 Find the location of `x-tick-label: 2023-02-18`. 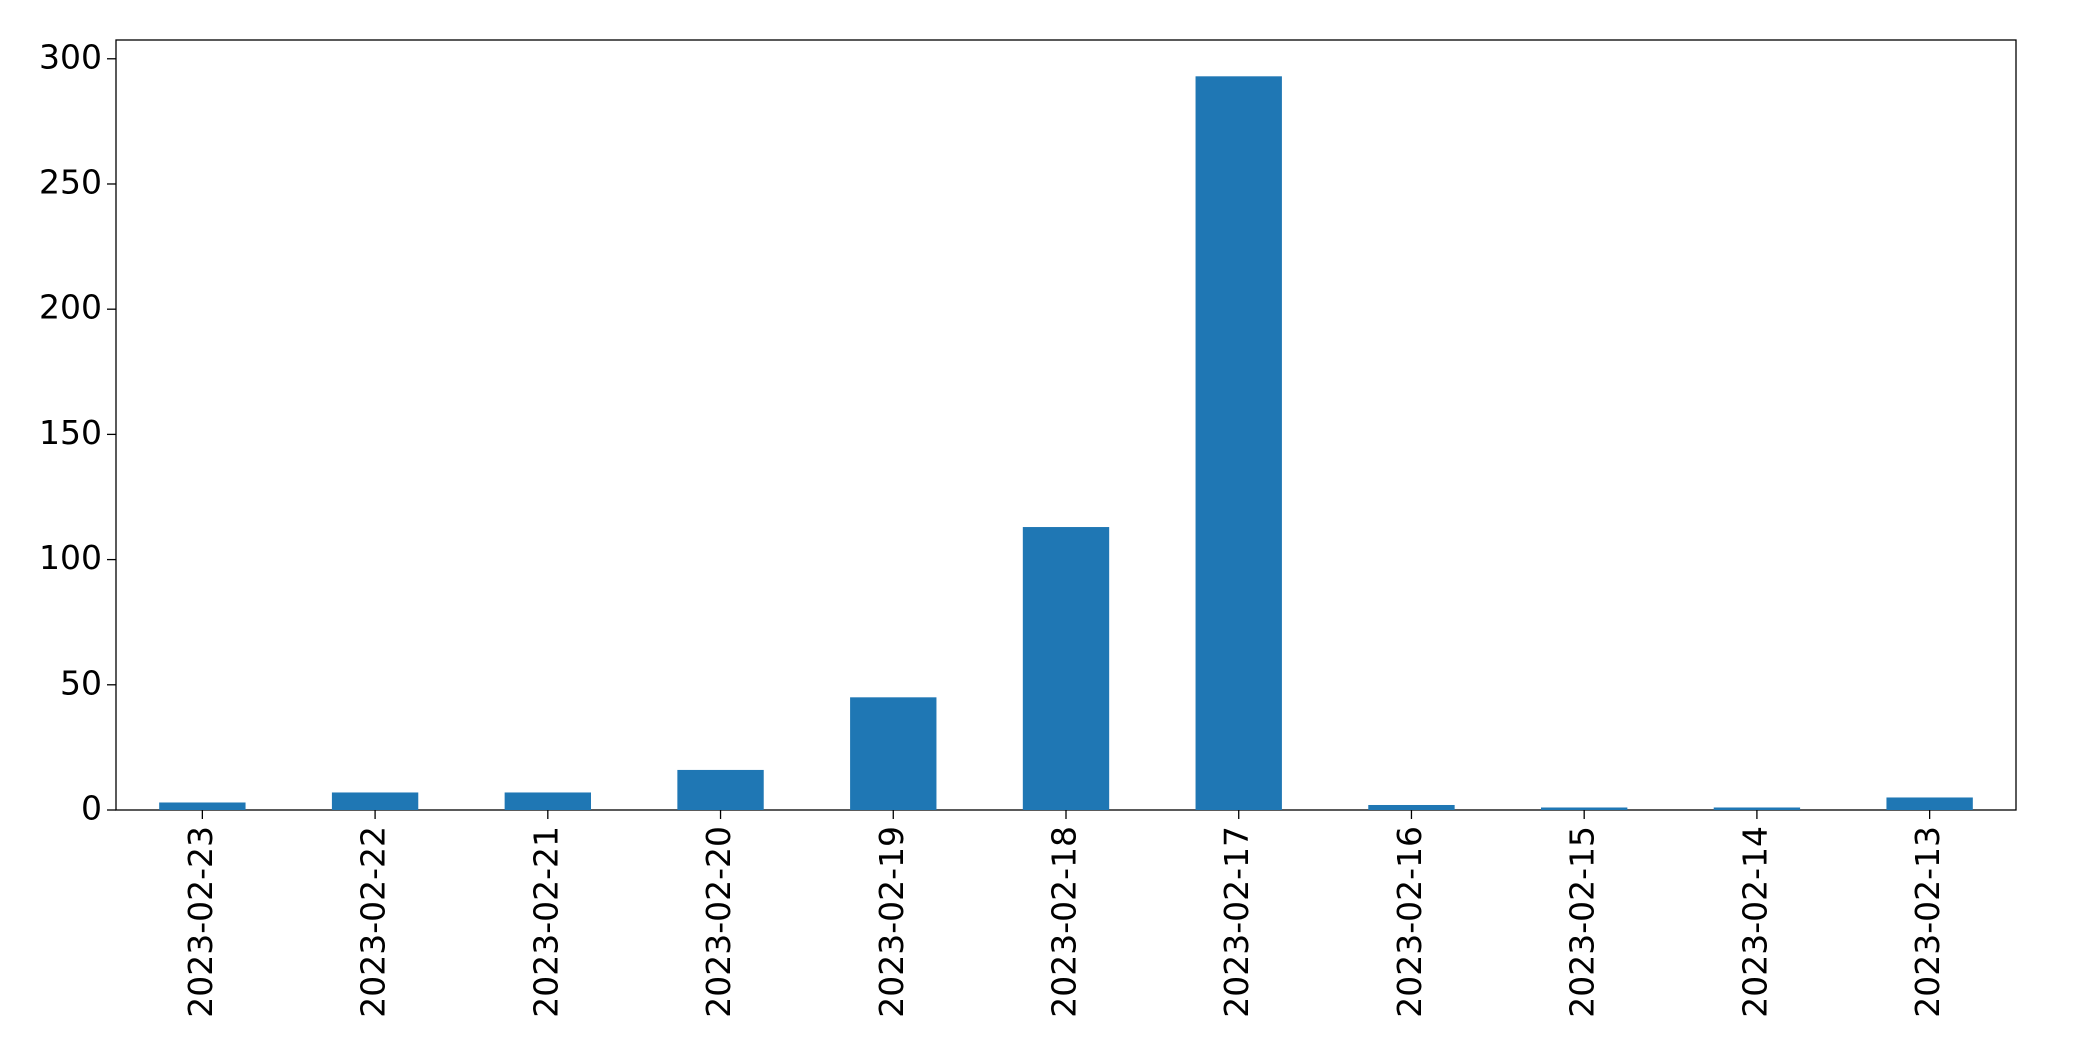

x-tick-label: 2023-02-18 is located at coordinates (1064, 922).